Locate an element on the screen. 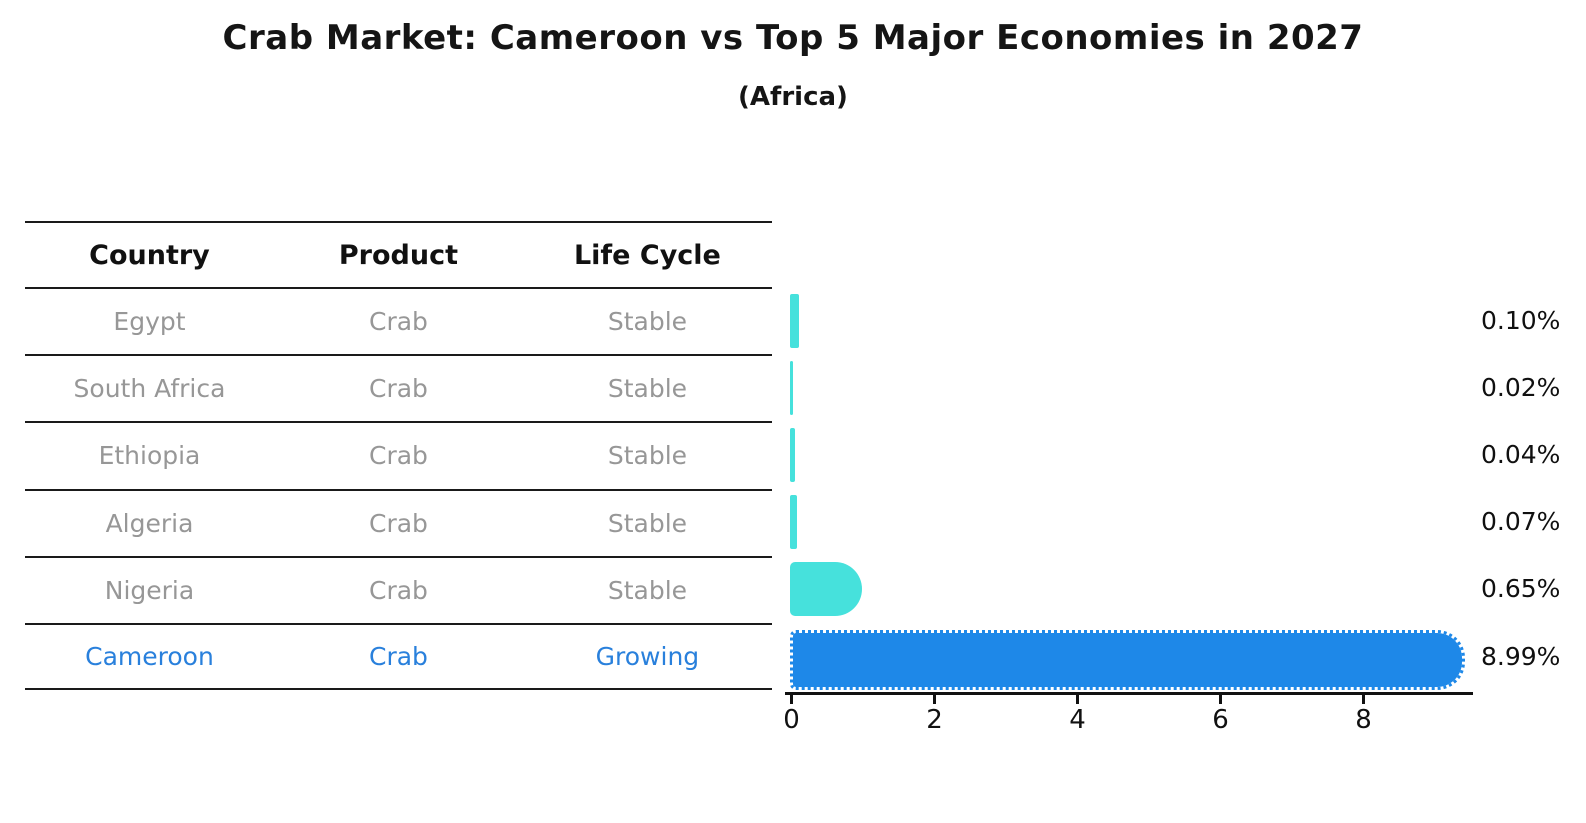 The height and width of the screenshot is (823, 1586). cell-country: South Africa is located at coordinates (149, 389).